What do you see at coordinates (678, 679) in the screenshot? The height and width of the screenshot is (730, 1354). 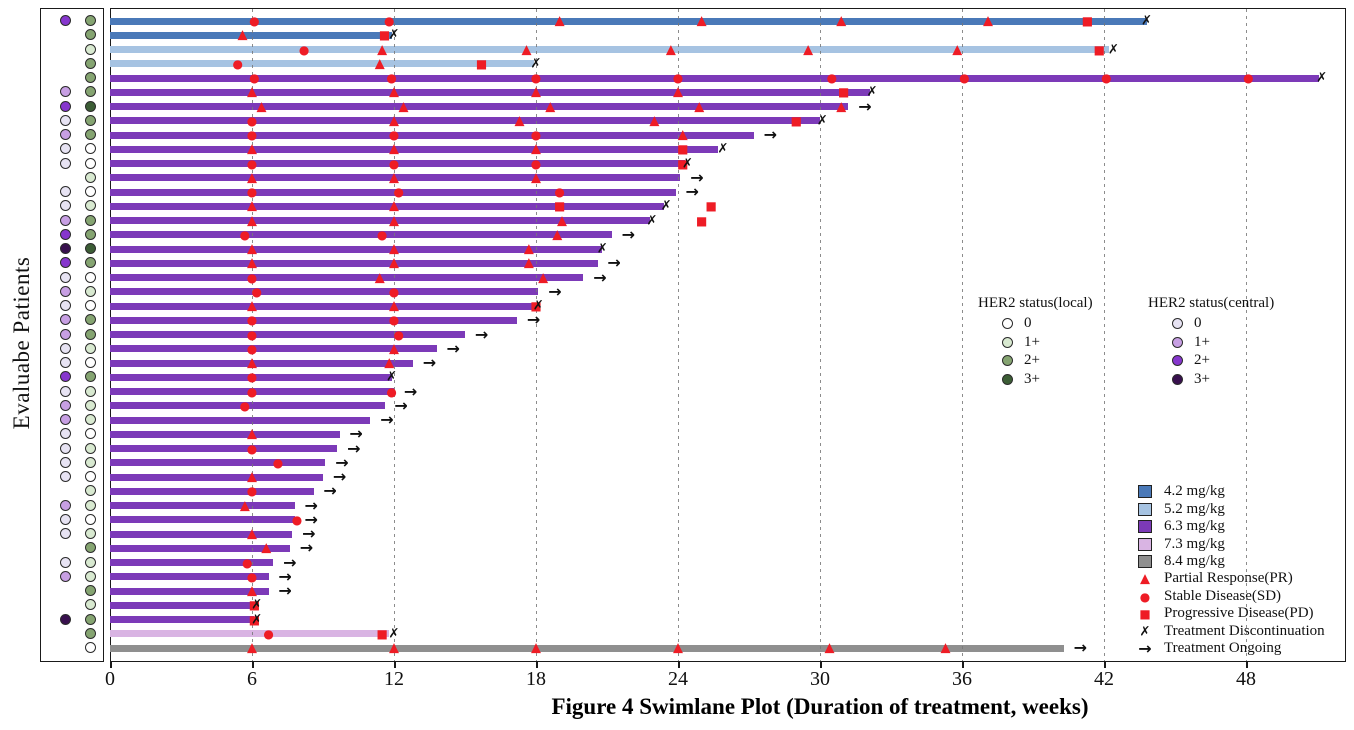 I see `x-tick-label: 24` at bounding box center [678, 679].